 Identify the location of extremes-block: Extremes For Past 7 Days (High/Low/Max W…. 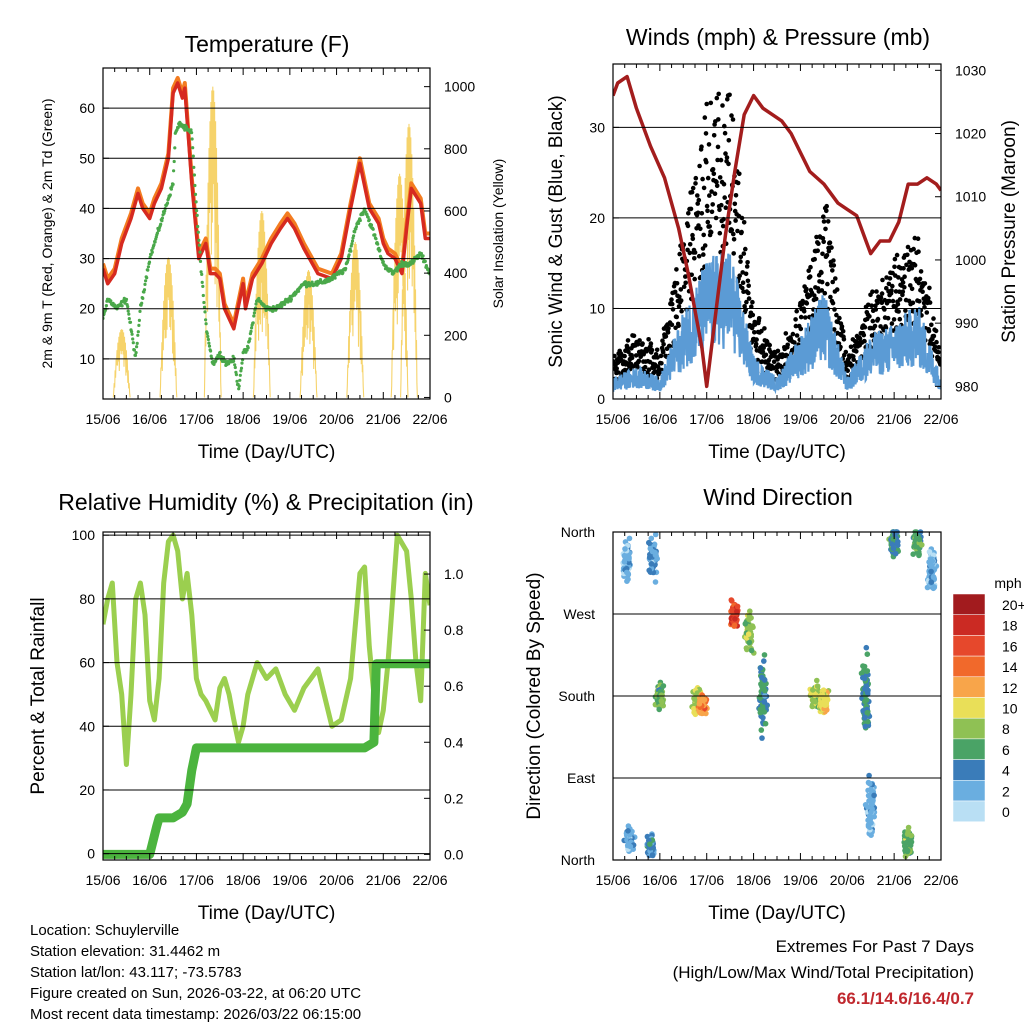
(823, 973).